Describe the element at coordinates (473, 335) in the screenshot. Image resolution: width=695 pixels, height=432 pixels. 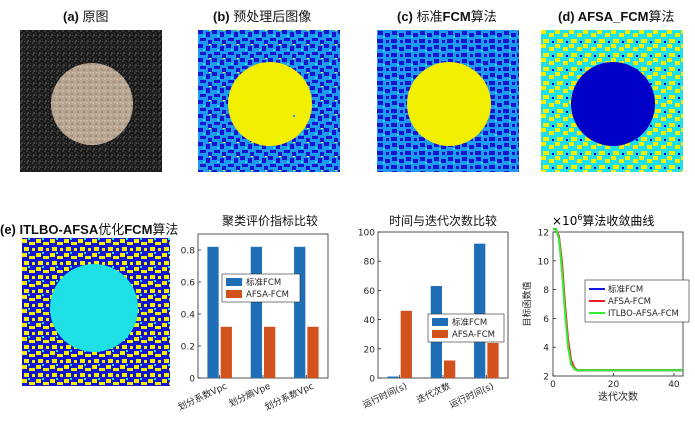
I see `chart2-legend-label: AFSA-FCM` at that location.